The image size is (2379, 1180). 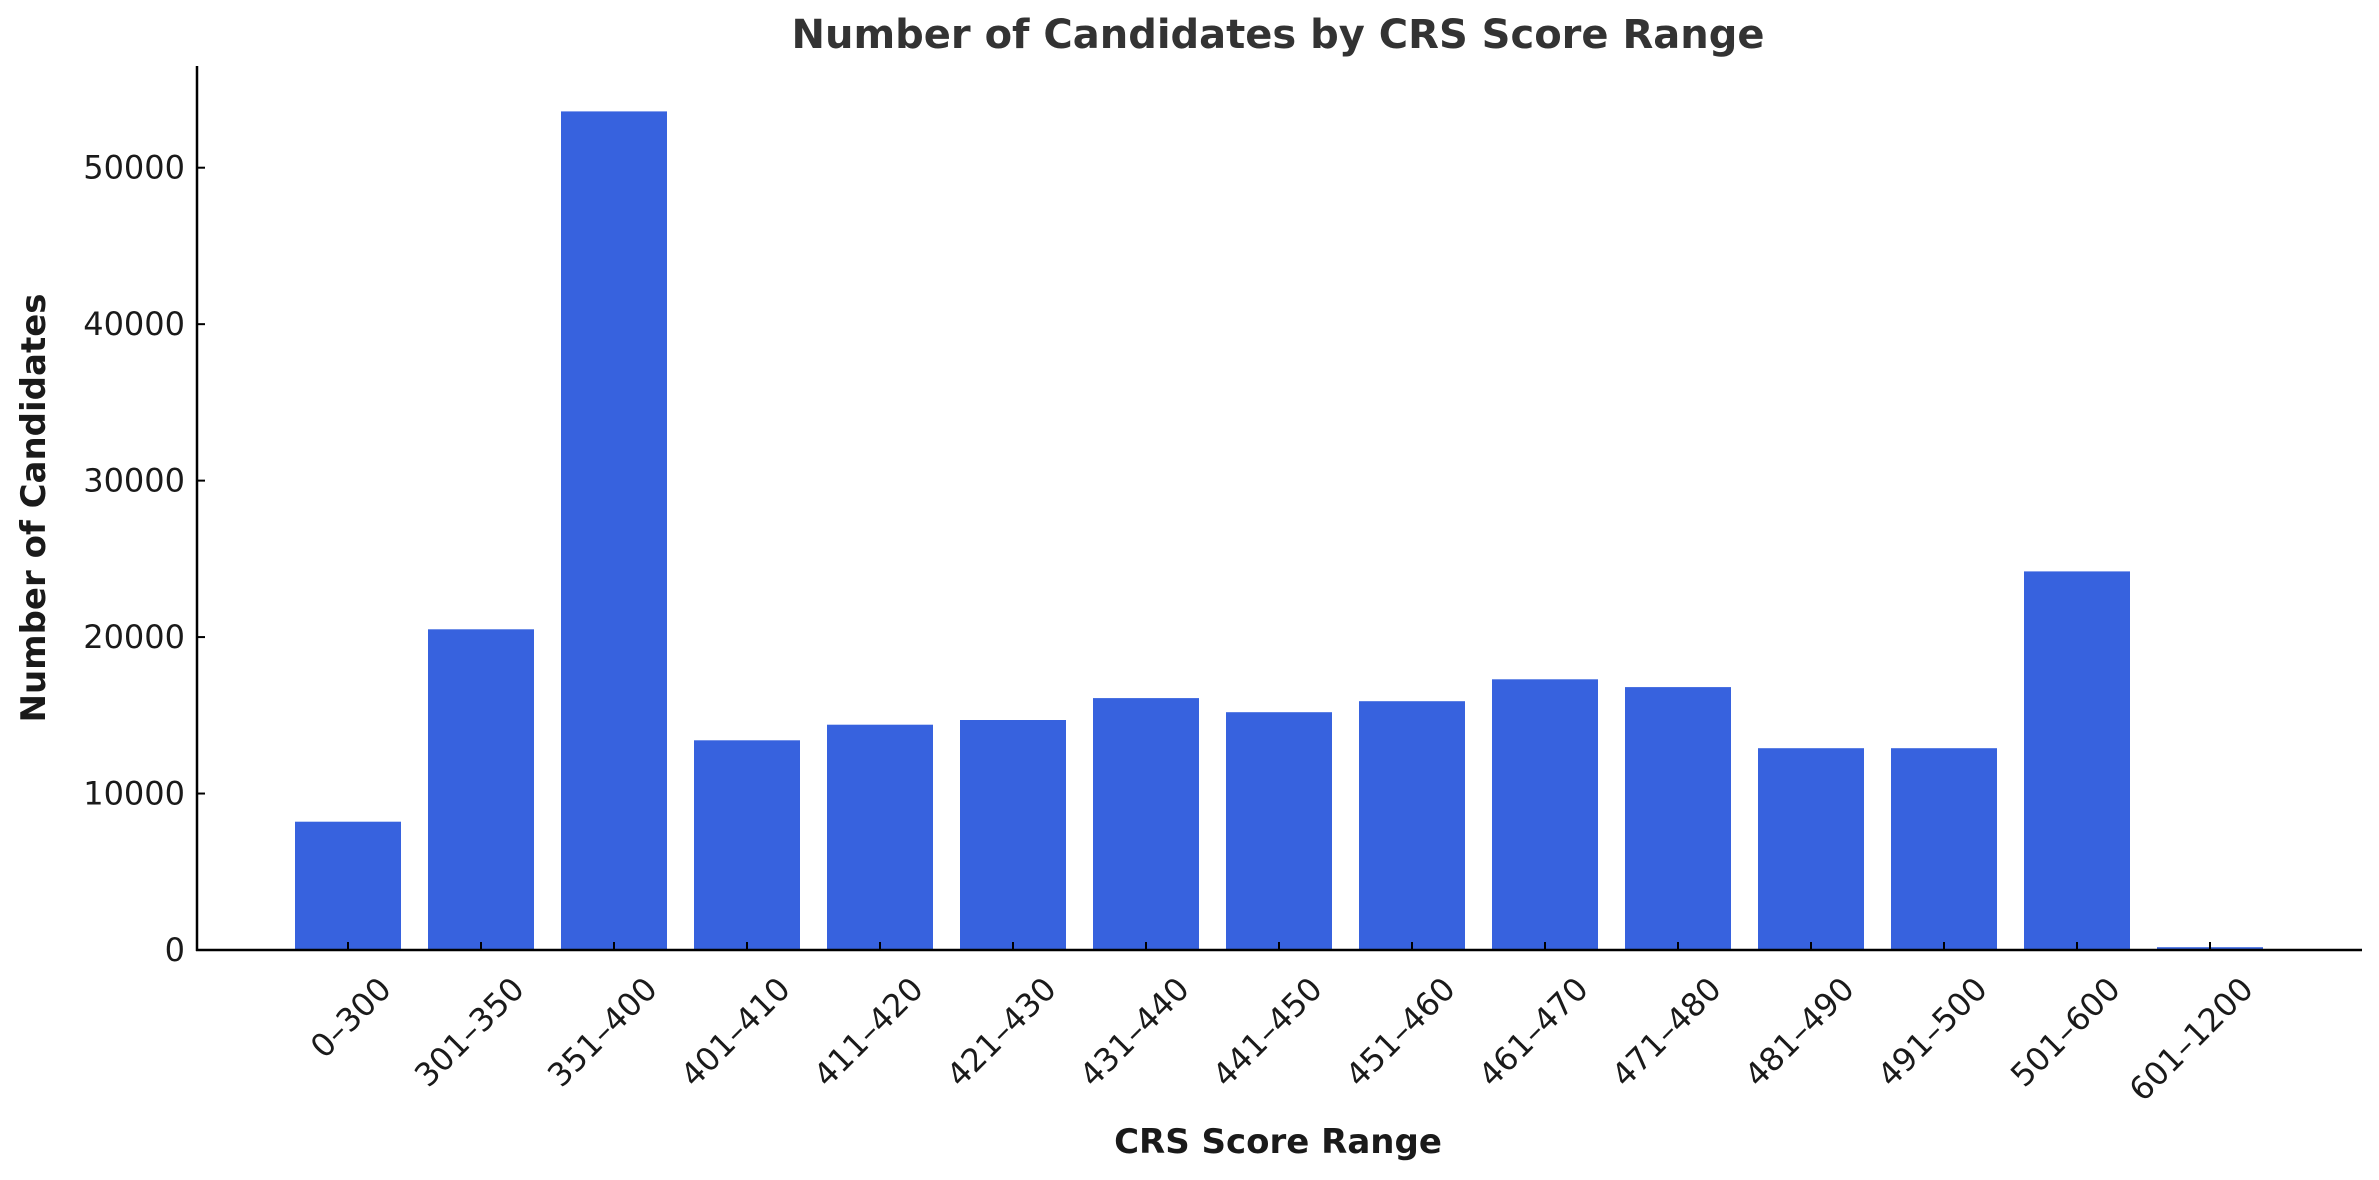 I want to click on y-tick-label: 0, so click(x=175, y=950).